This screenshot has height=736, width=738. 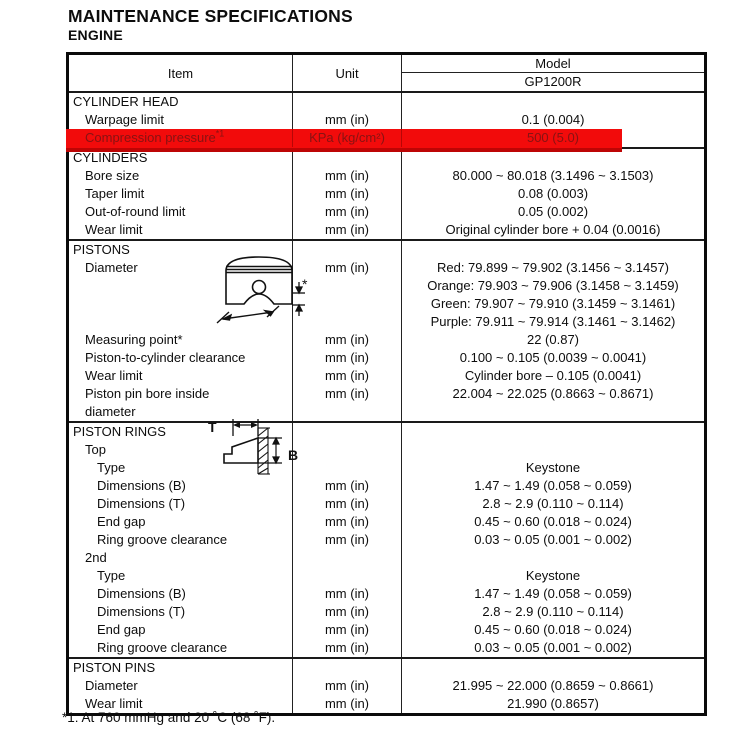 I want to click on spec-row: PISTON PINS, so click(x=386, y=667).